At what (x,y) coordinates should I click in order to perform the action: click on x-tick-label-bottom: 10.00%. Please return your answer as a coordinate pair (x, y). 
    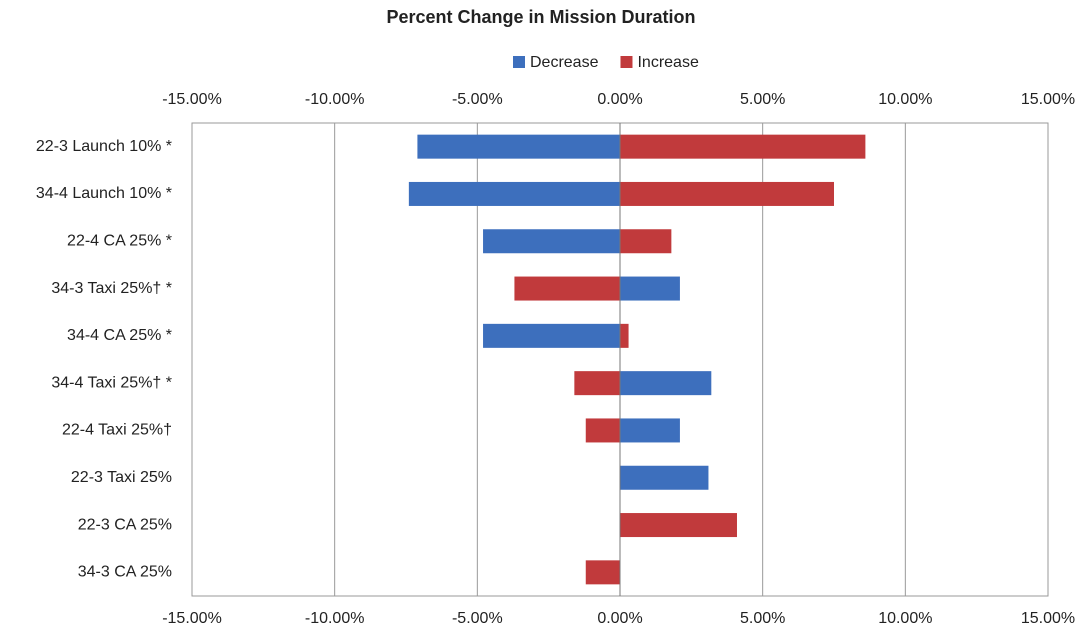
    Looking at the image, I should click on (905, 618).